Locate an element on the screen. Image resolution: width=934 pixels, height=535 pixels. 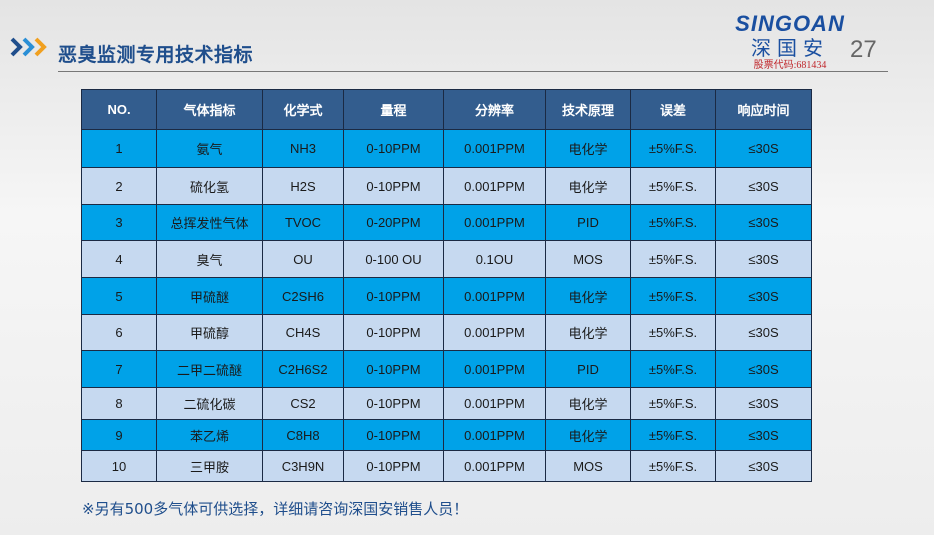
table-row: 4 臭气 OU 0-100 OU 0.1OU MOS ±5%F.S. ≤30S is located at coordinates (446, 259).